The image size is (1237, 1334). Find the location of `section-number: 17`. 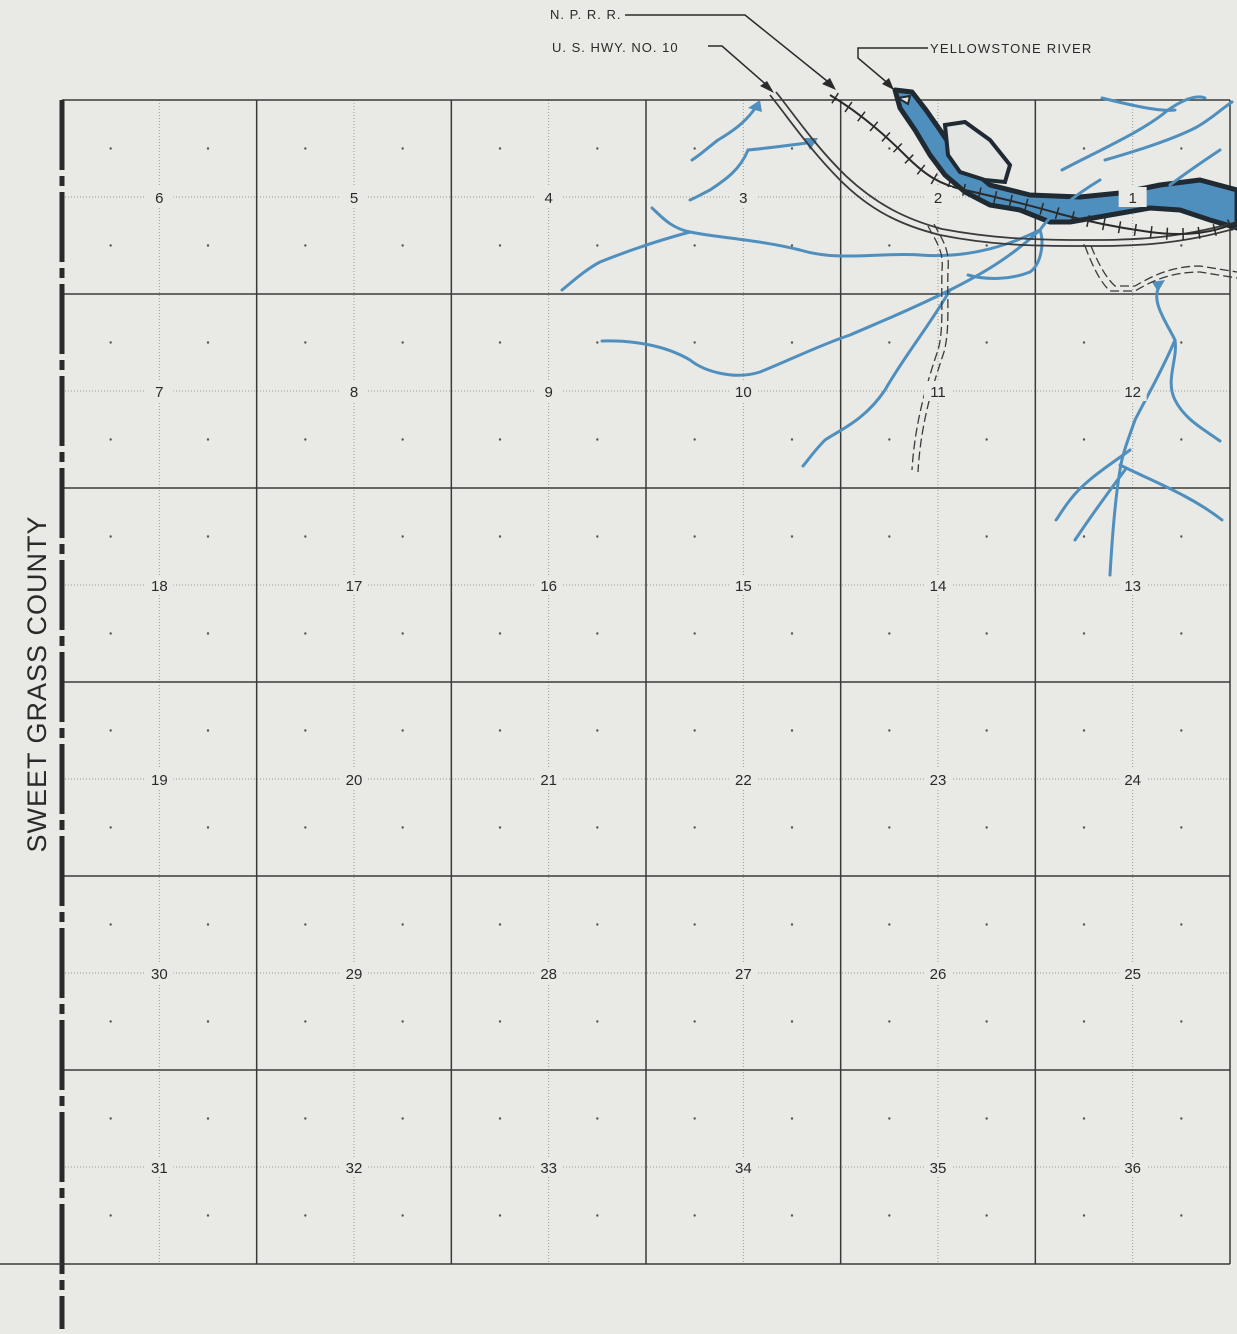

section-number: 17 is located at coordinates (354, 586).